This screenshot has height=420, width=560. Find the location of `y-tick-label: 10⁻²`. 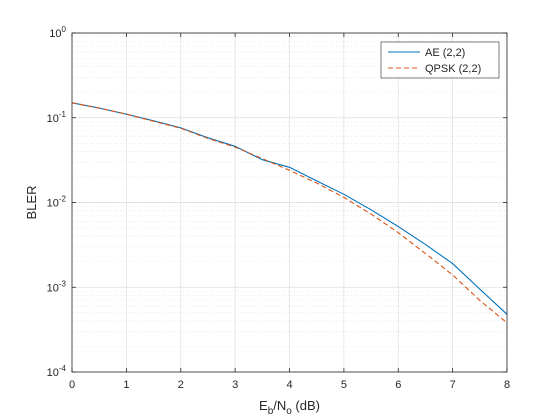

y-tick-label: 10⁻² is located at coordinates (57, 202).